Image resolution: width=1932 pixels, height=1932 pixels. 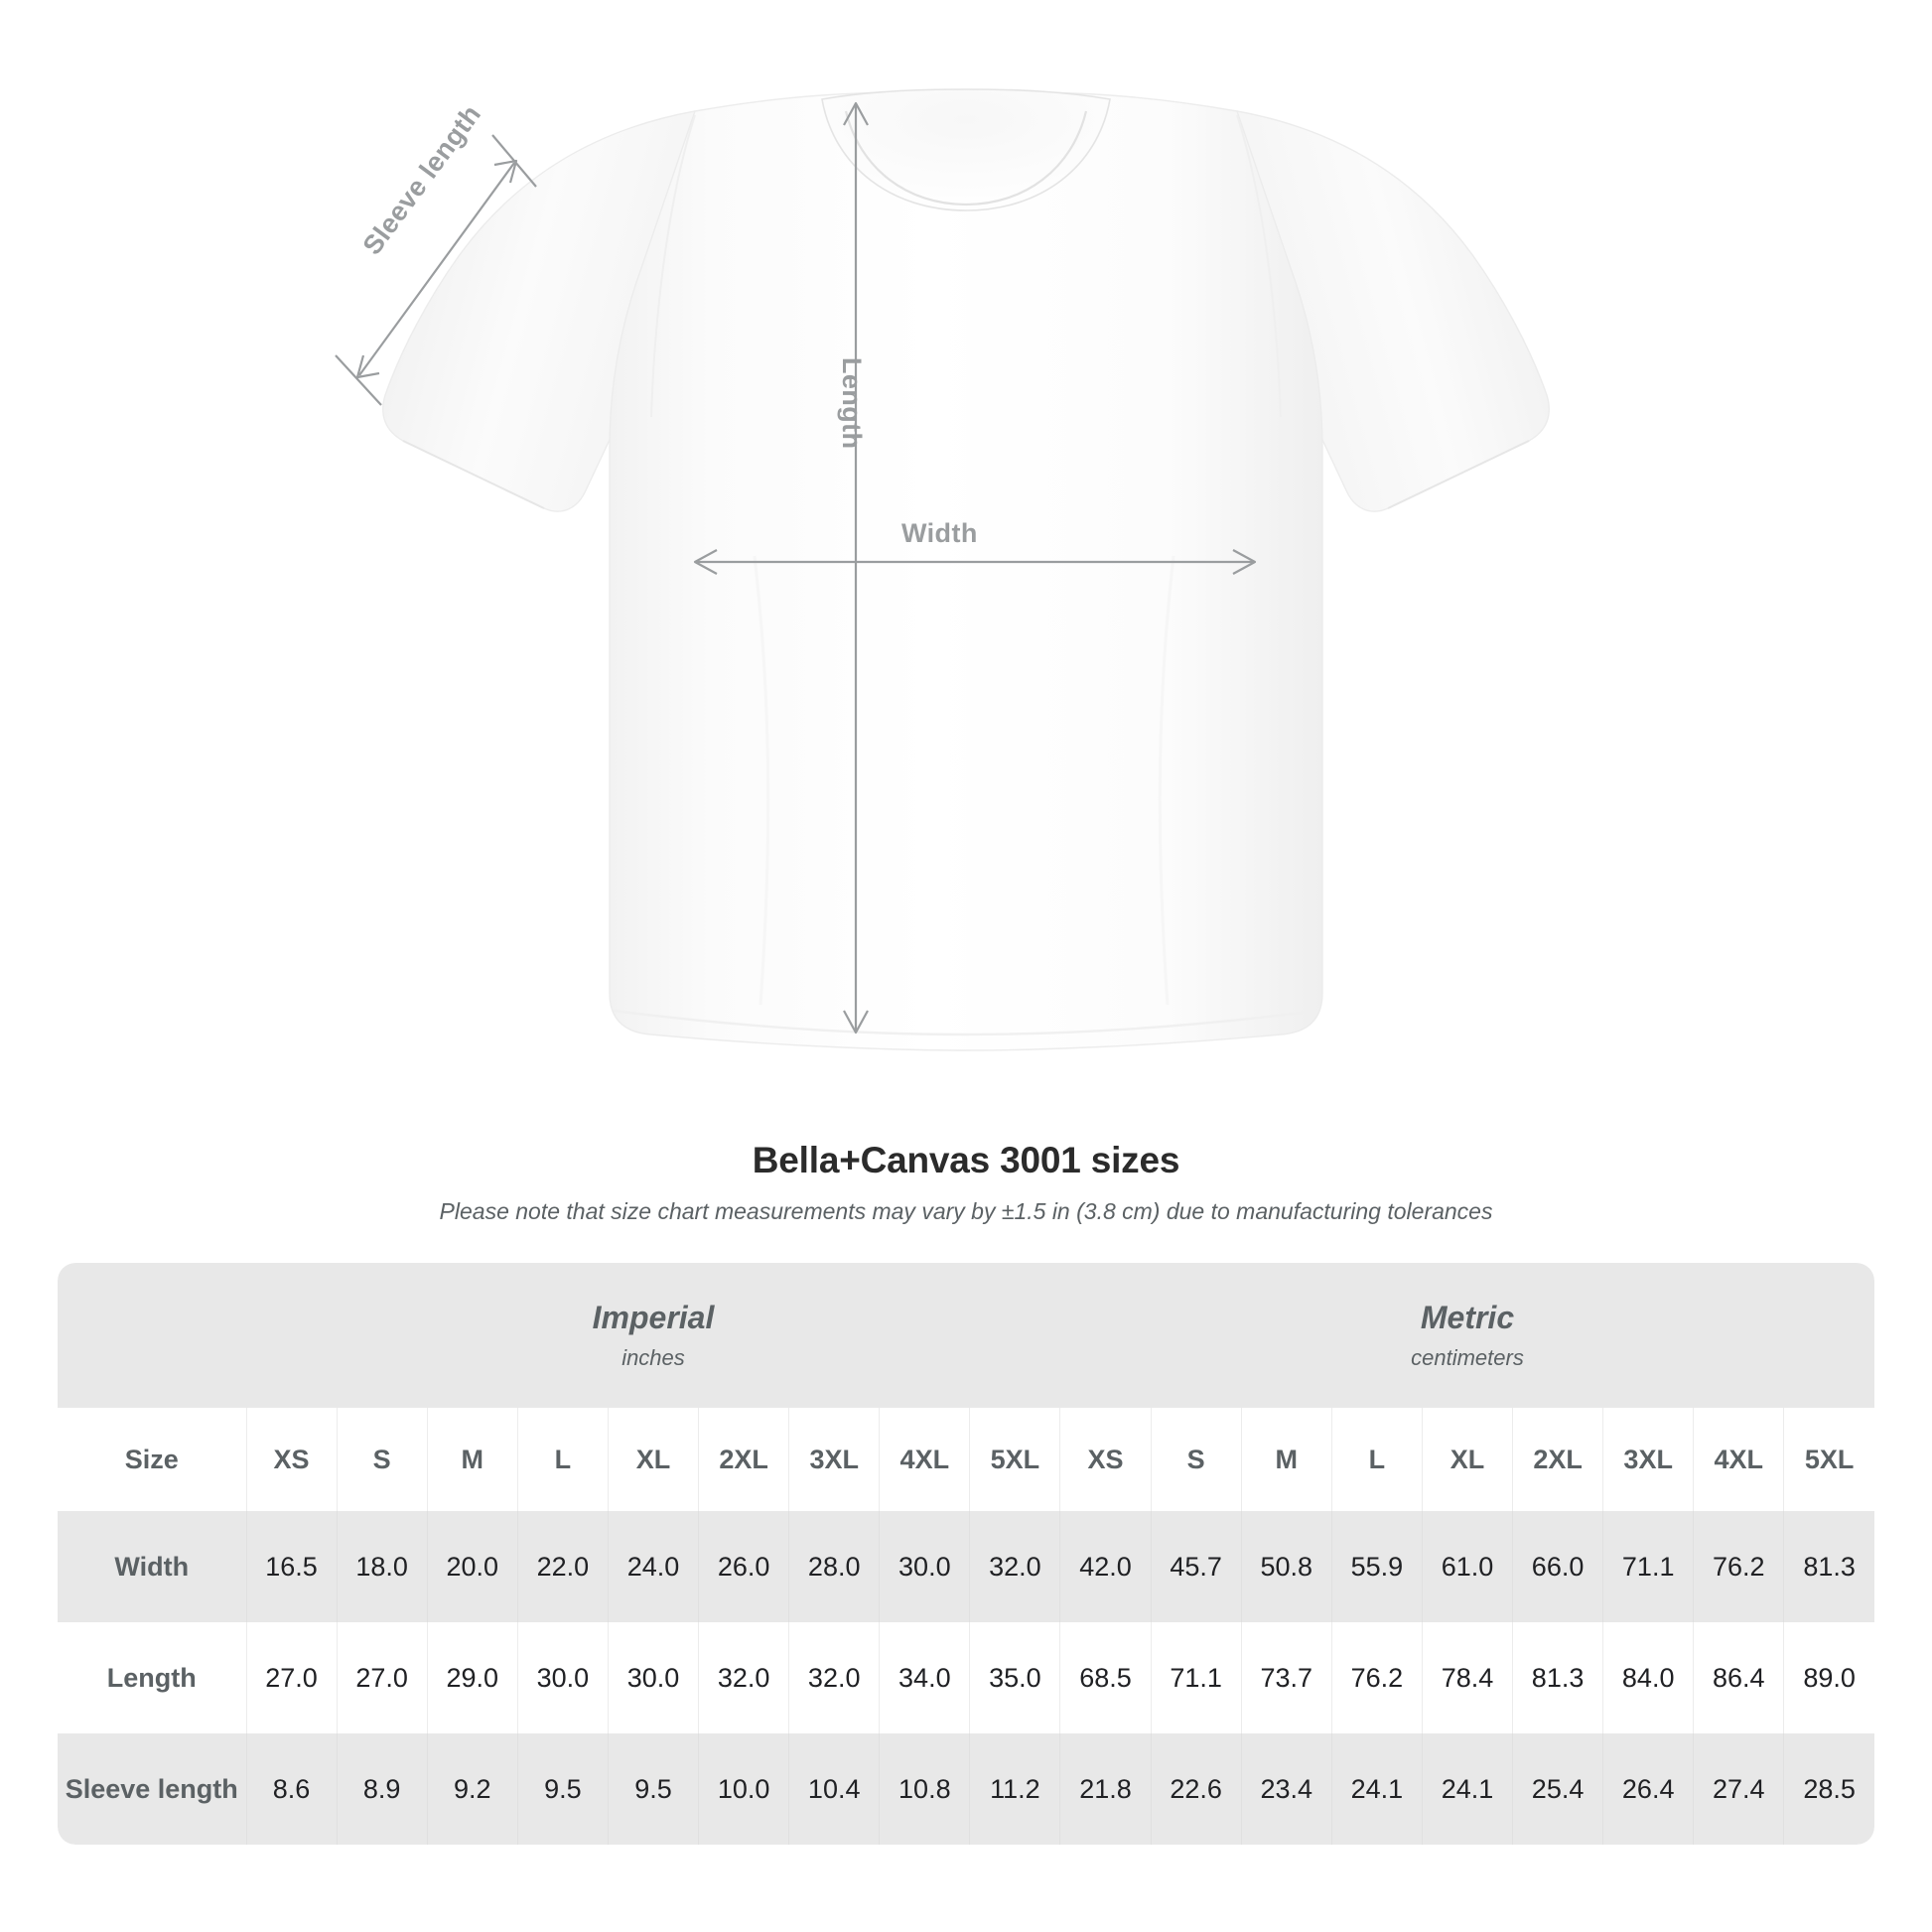 I want to click on row-label-width: Width, so click(x=152, y=1566).